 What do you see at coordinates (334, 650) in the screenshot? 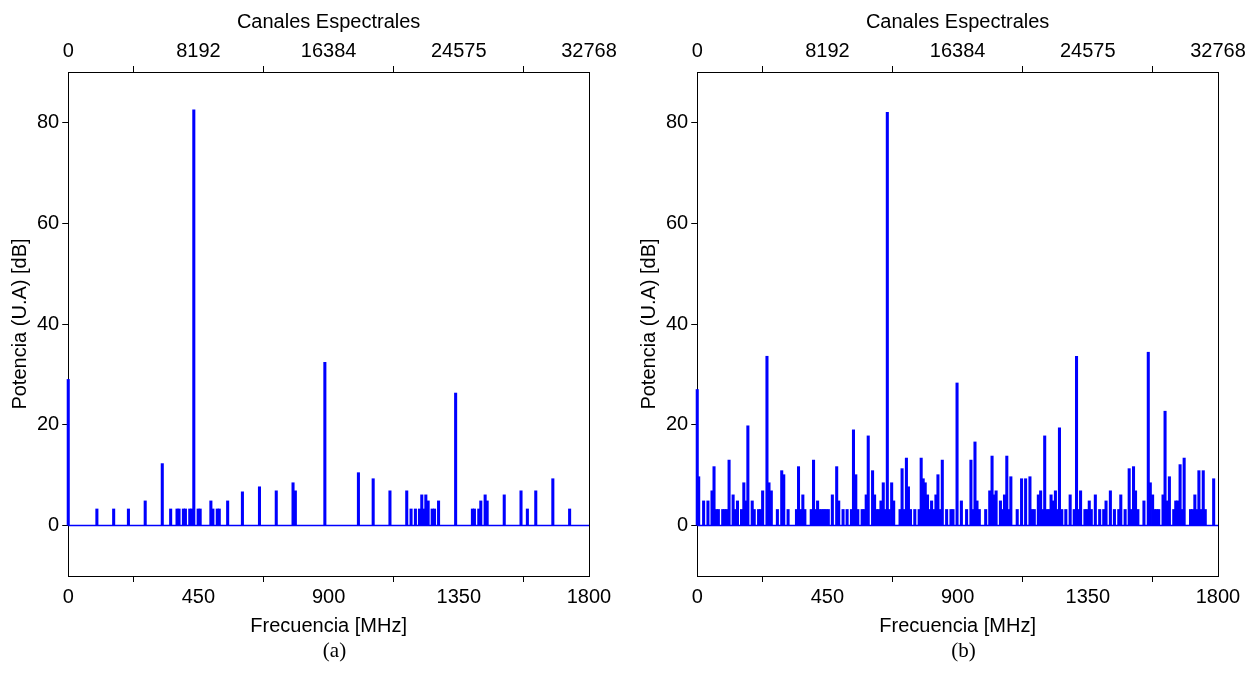
I see `text: (a)` at bounding box center [334, 650].